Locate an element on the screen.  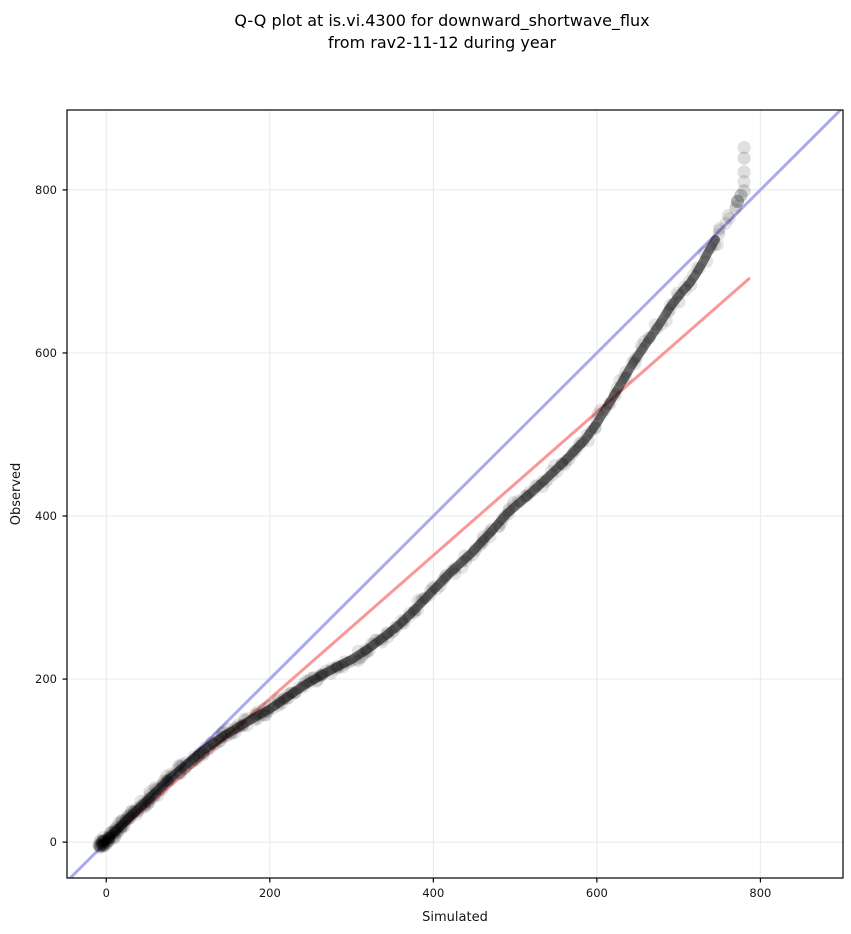
x-axis-label: Simulated is located at coordinates (455, 917).